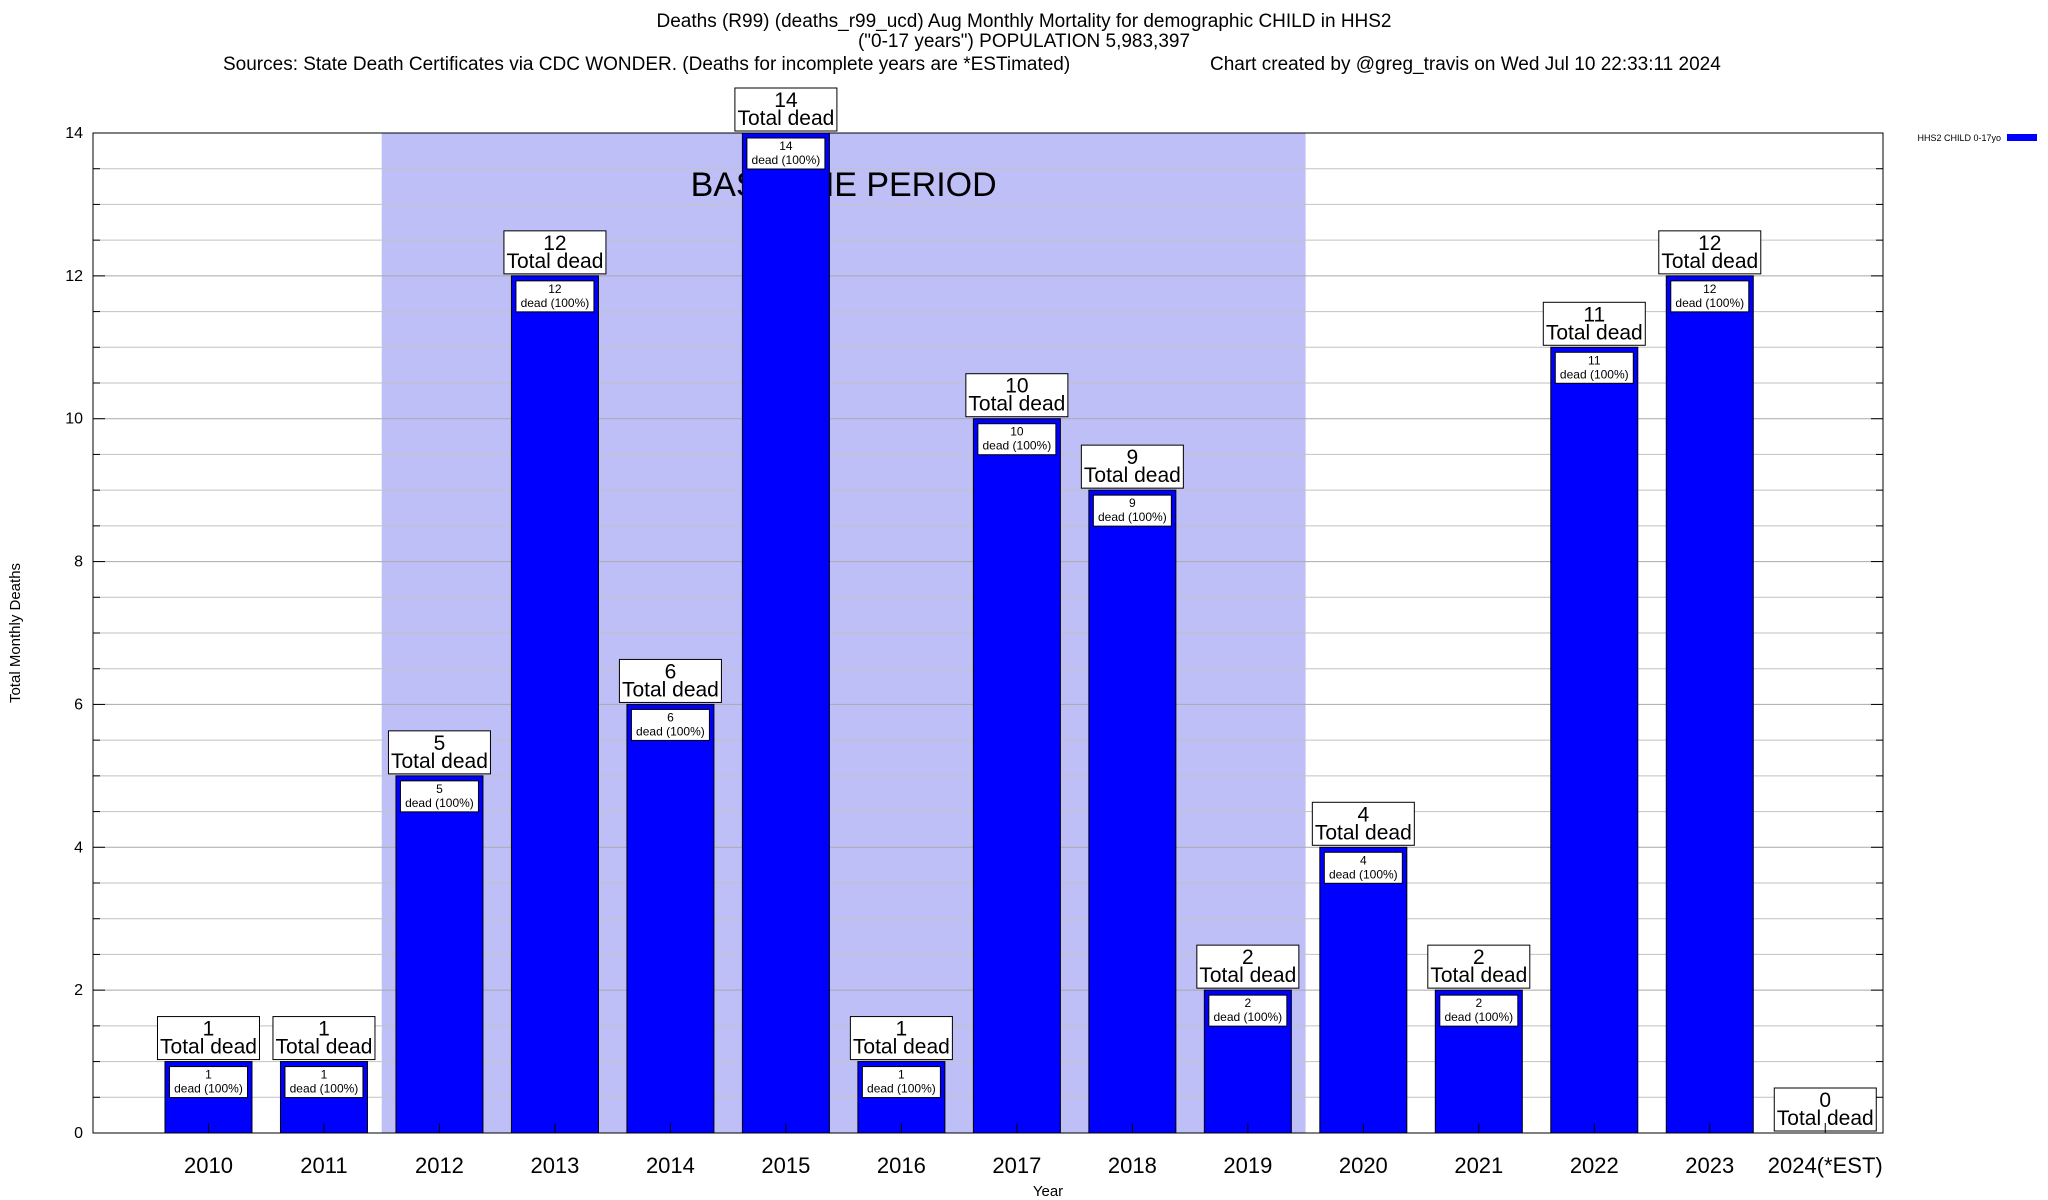 The height and width of the screenshot is (1200, 2048). Describe the element at coordinates (1133, 457) in the screenshot. I see `bar-total-value: 9` at that location.